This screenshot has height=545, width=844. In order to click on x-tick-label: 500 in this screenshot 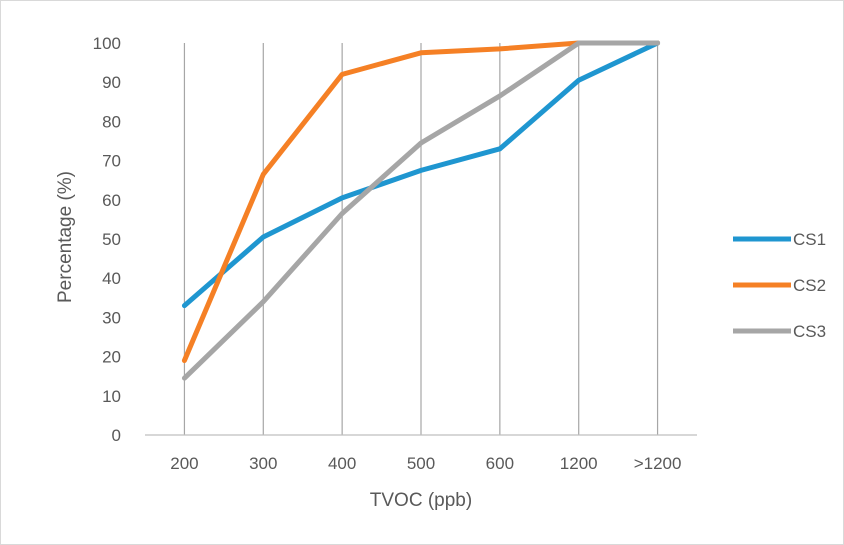, I will do `click(421, 463)`.